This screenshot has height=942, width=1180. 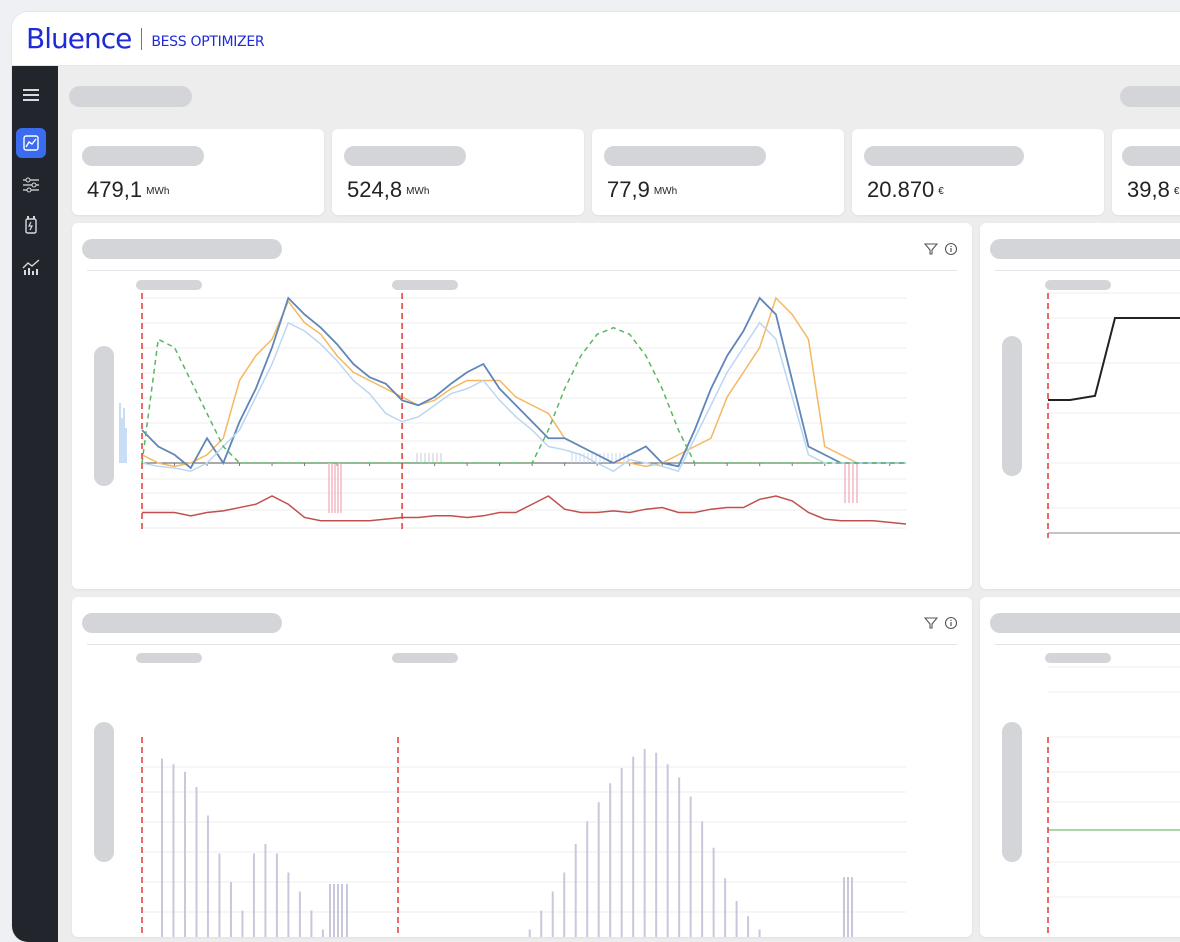 I want to click on series-line-orange, so click(x=523, y=382).